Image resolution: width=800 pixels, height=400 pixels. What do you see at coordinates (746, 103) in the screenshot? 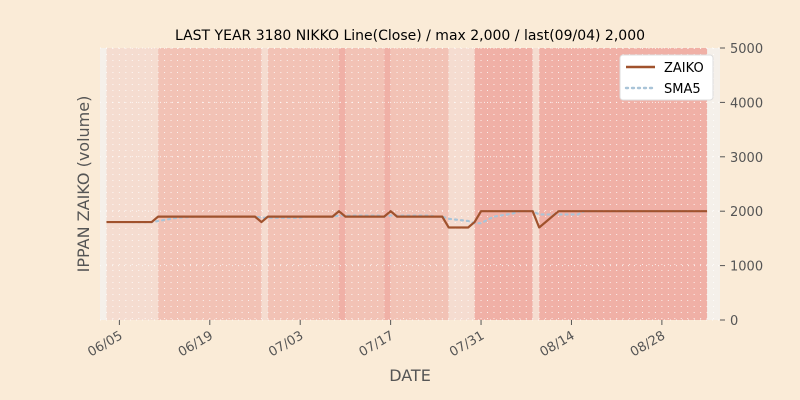
I see `y-tick-label: 4000` at bounding box center [746, 103].